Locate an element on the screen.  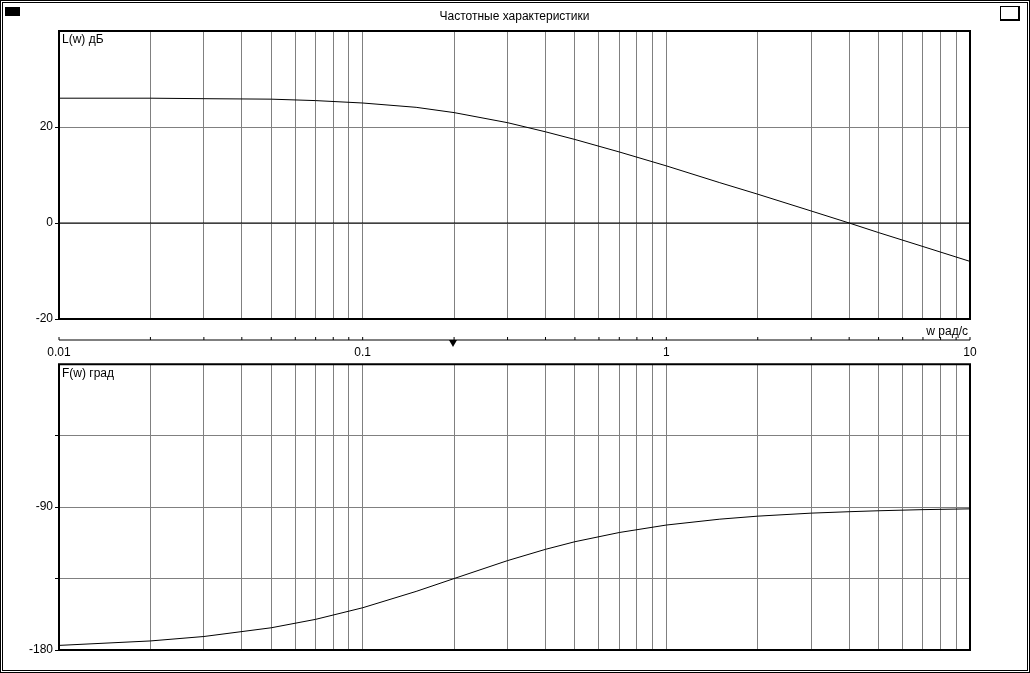
x-tick-label: 0.1 is located at coordinates (363, 351).